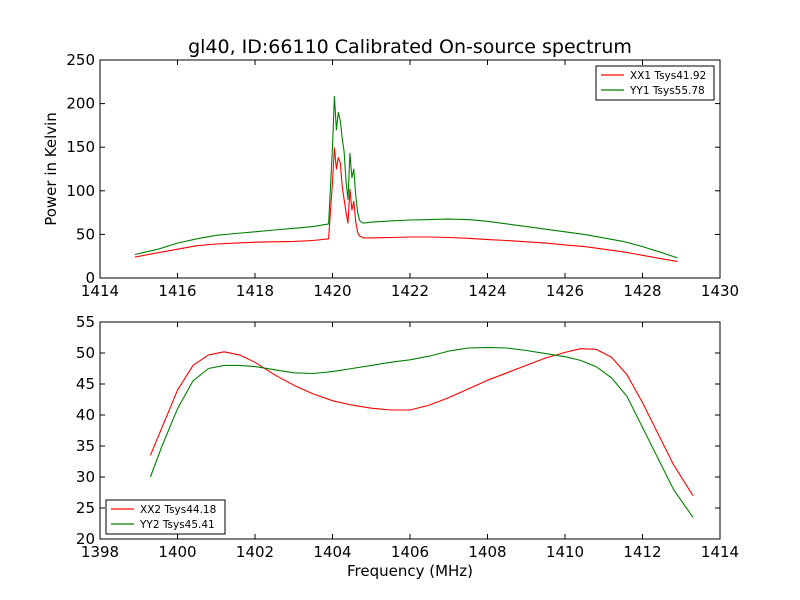 The width and height of the screenshot is (800, 600). What do you see at coordinates (642, 291) in the screenshot?
I see `x-tick-label: 1428` at bounding box center [642, 291].